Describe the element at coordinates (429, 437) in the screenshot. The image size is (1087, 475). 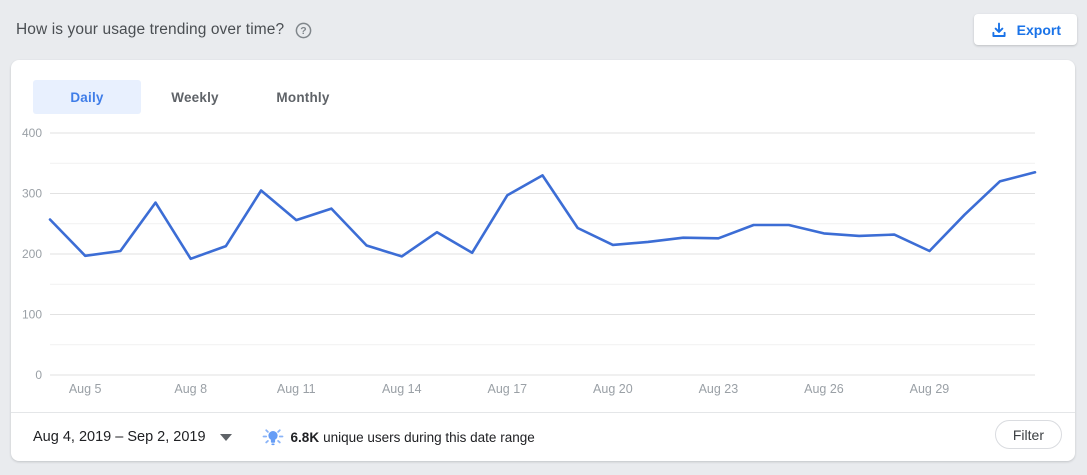
I see `insight-description: unique users during this date range` at that location.